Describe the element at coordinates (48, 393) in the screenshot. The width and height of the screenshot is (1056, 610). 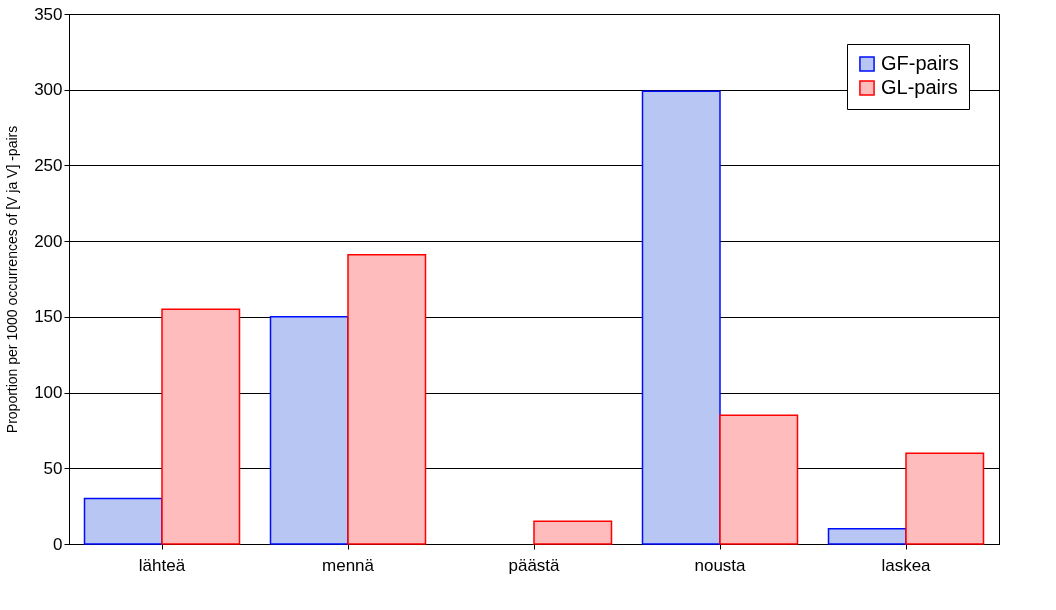
I see `y-tick-label: 100` at that location.